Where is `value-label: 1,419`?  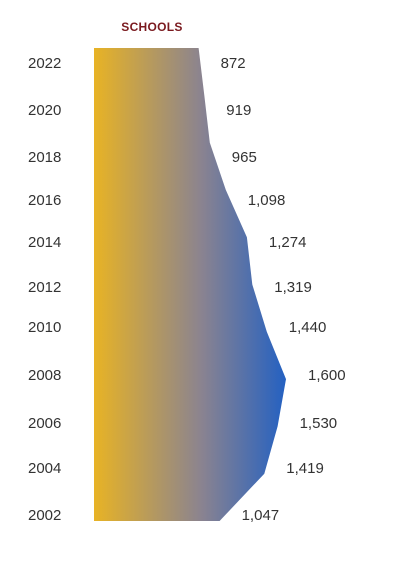
value-label: 1,419 is located at coordinates (305, 468).